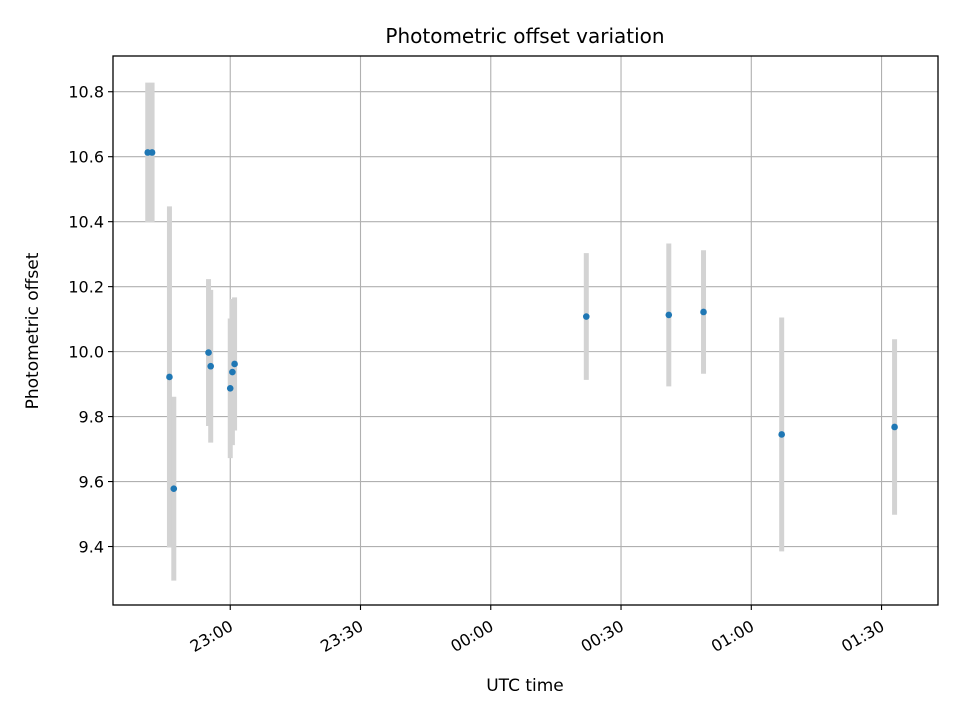  What do you see at coordinates (91, 482) in the screenshot?
I see `y-tick-label: 9.6` at bounding box center [91, 482].